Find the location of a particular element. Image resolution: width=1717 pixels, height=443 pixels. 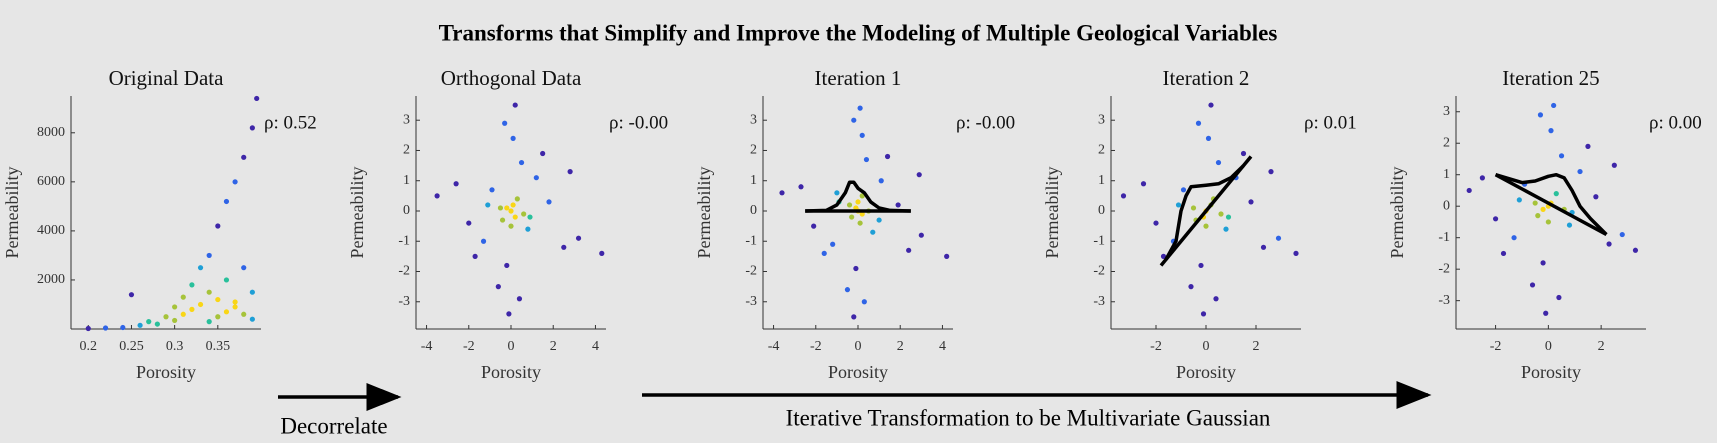

annotation: ρ: 0.52 is located at coordinates (290, 122).